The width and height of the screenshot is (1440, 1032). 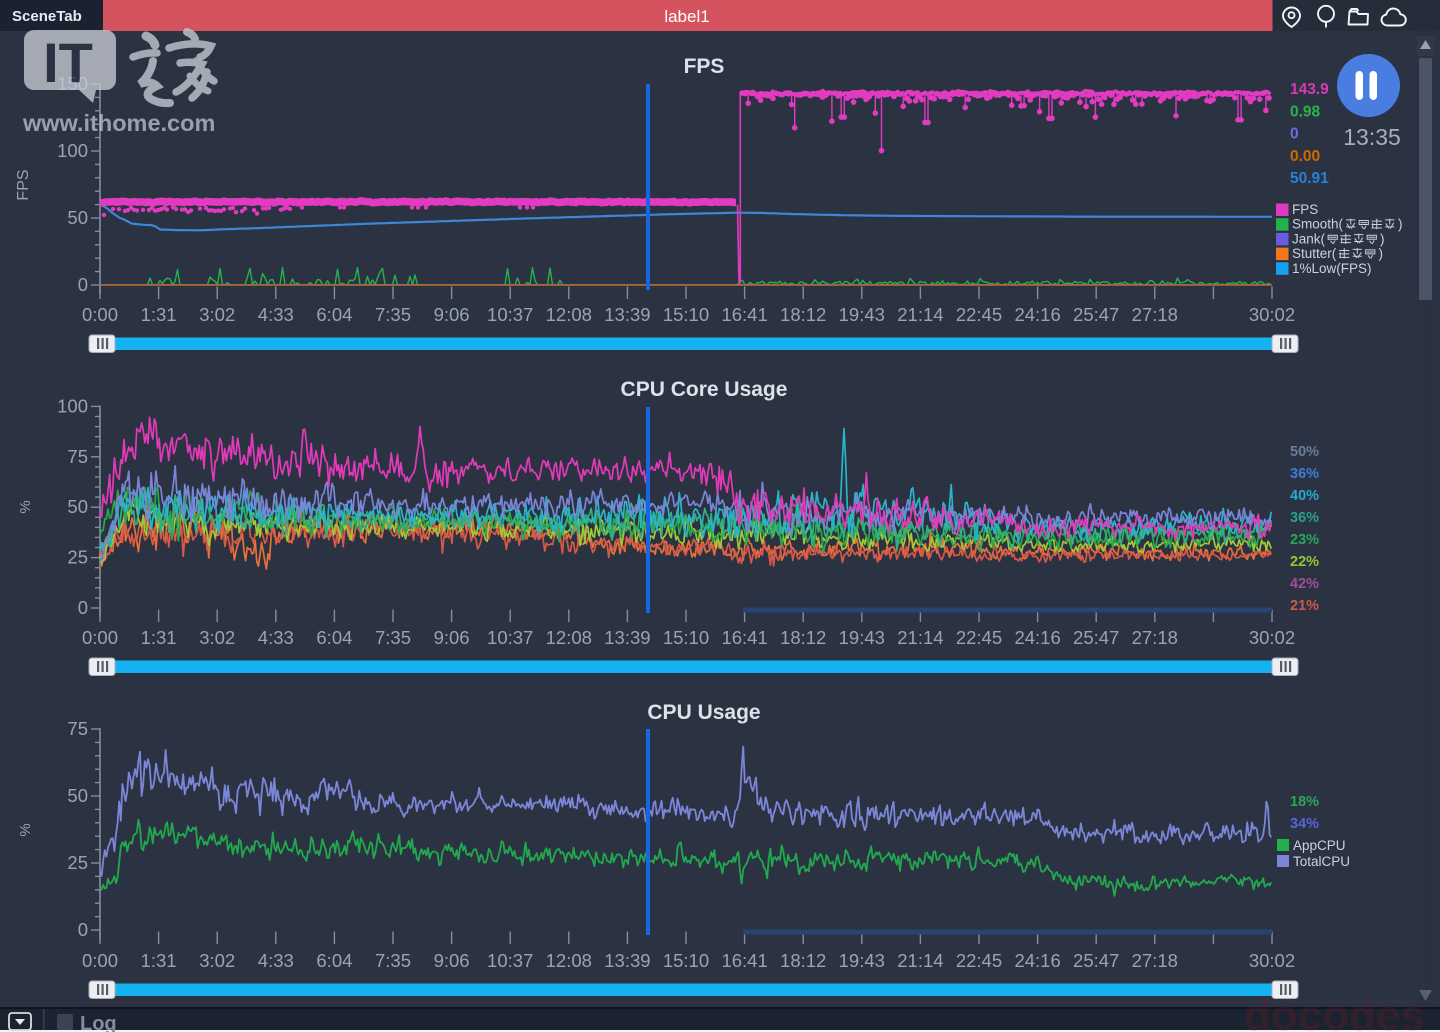 I want to click on svg-text: TotalCPU, so click(x=1321, y=861).